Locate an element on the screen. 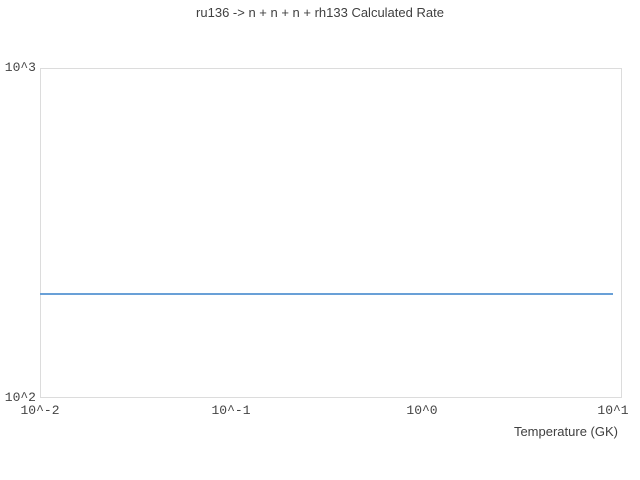 The height and width of the screenshot is (480, 640). y-tick-label: 10^2 is located at coordinates (20, 397).